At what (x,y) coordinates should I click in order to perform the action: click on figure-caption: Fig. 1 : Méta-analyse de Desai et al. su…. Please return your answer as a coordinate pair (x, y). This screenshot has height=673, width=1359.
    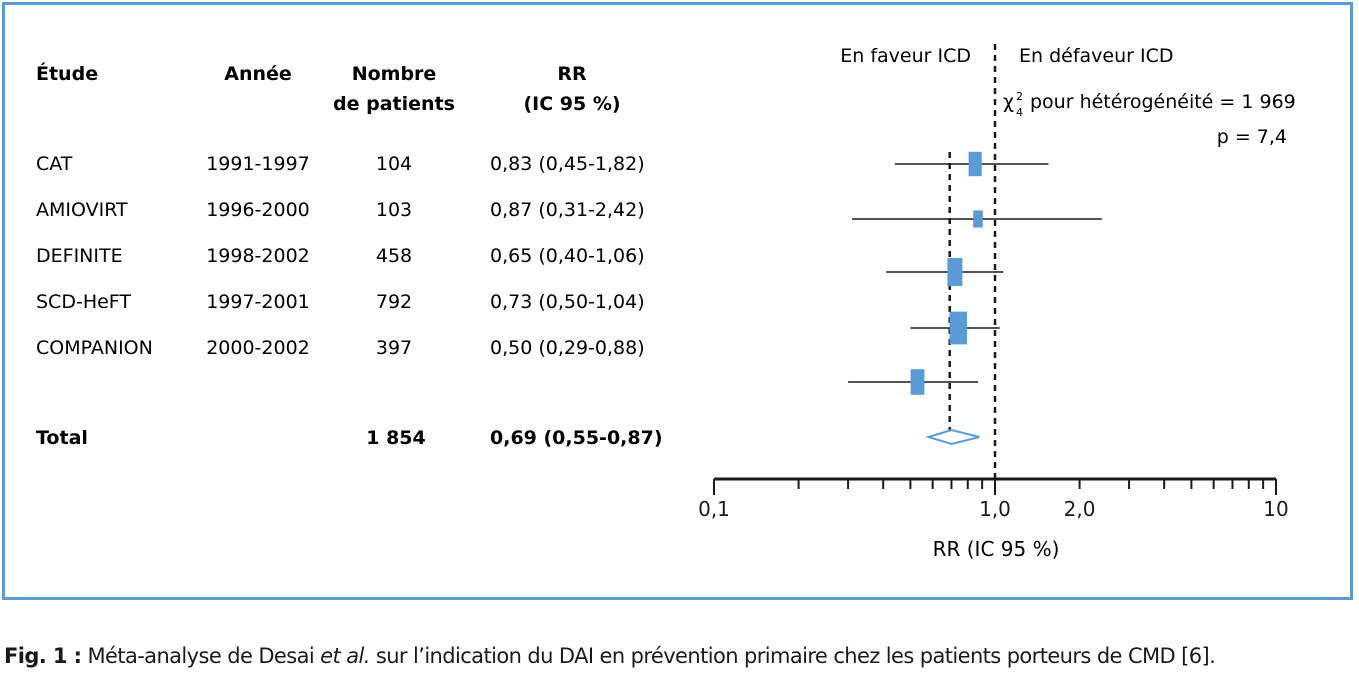
    Looking at the image, I should click on (610, 656).